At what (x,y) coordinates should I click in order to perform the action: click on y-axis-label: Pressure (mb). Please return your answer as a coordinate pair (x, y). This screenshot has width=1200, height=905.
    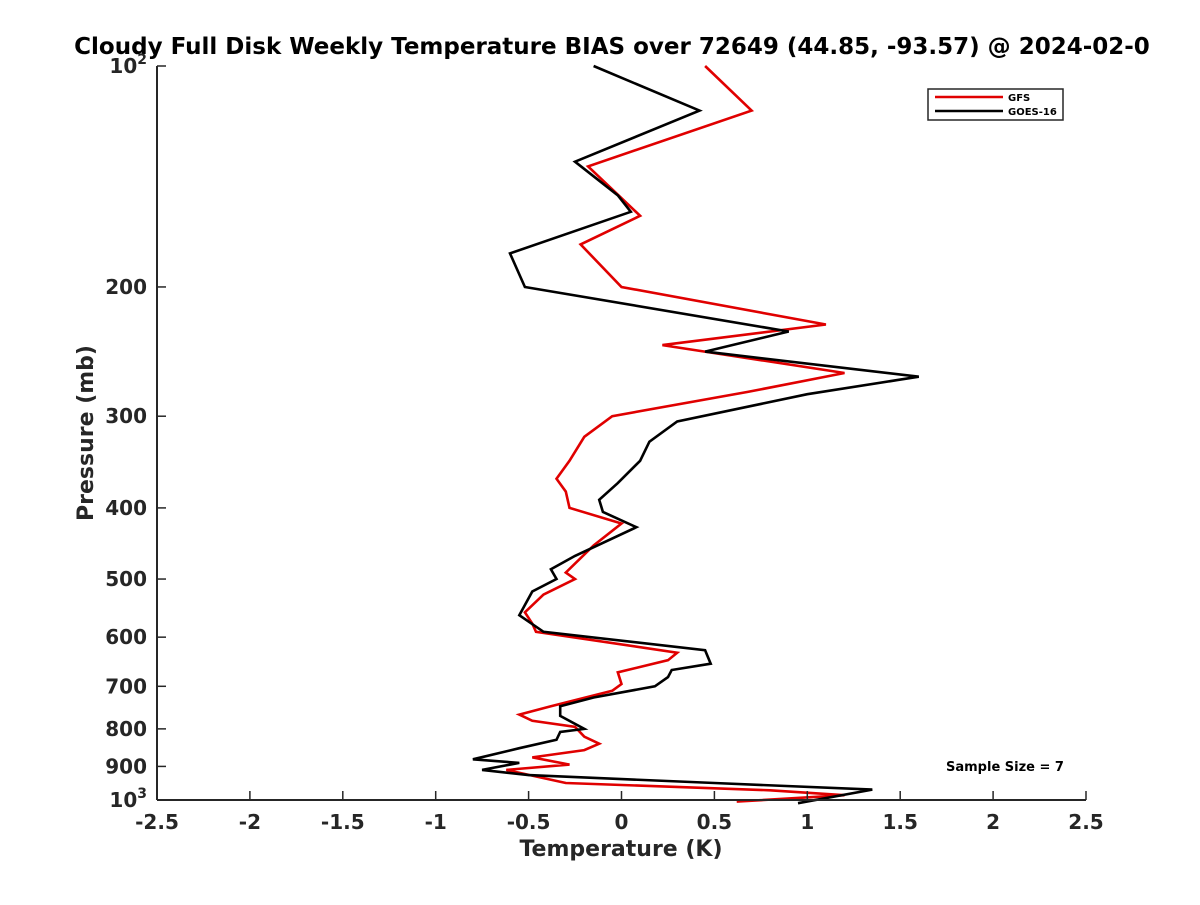
    Looking at the image, I should click on (86, 433).